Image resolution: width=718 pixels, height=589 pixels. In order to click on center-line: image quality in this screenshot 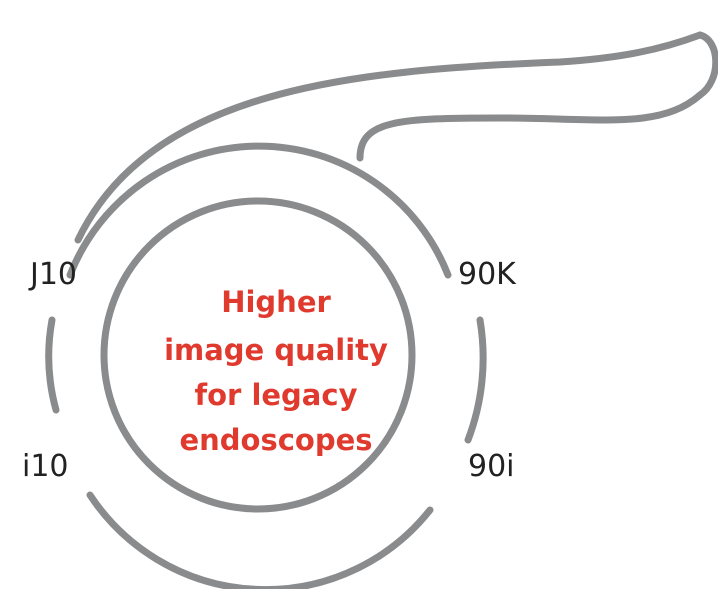, I will do `click(276, 350)`.